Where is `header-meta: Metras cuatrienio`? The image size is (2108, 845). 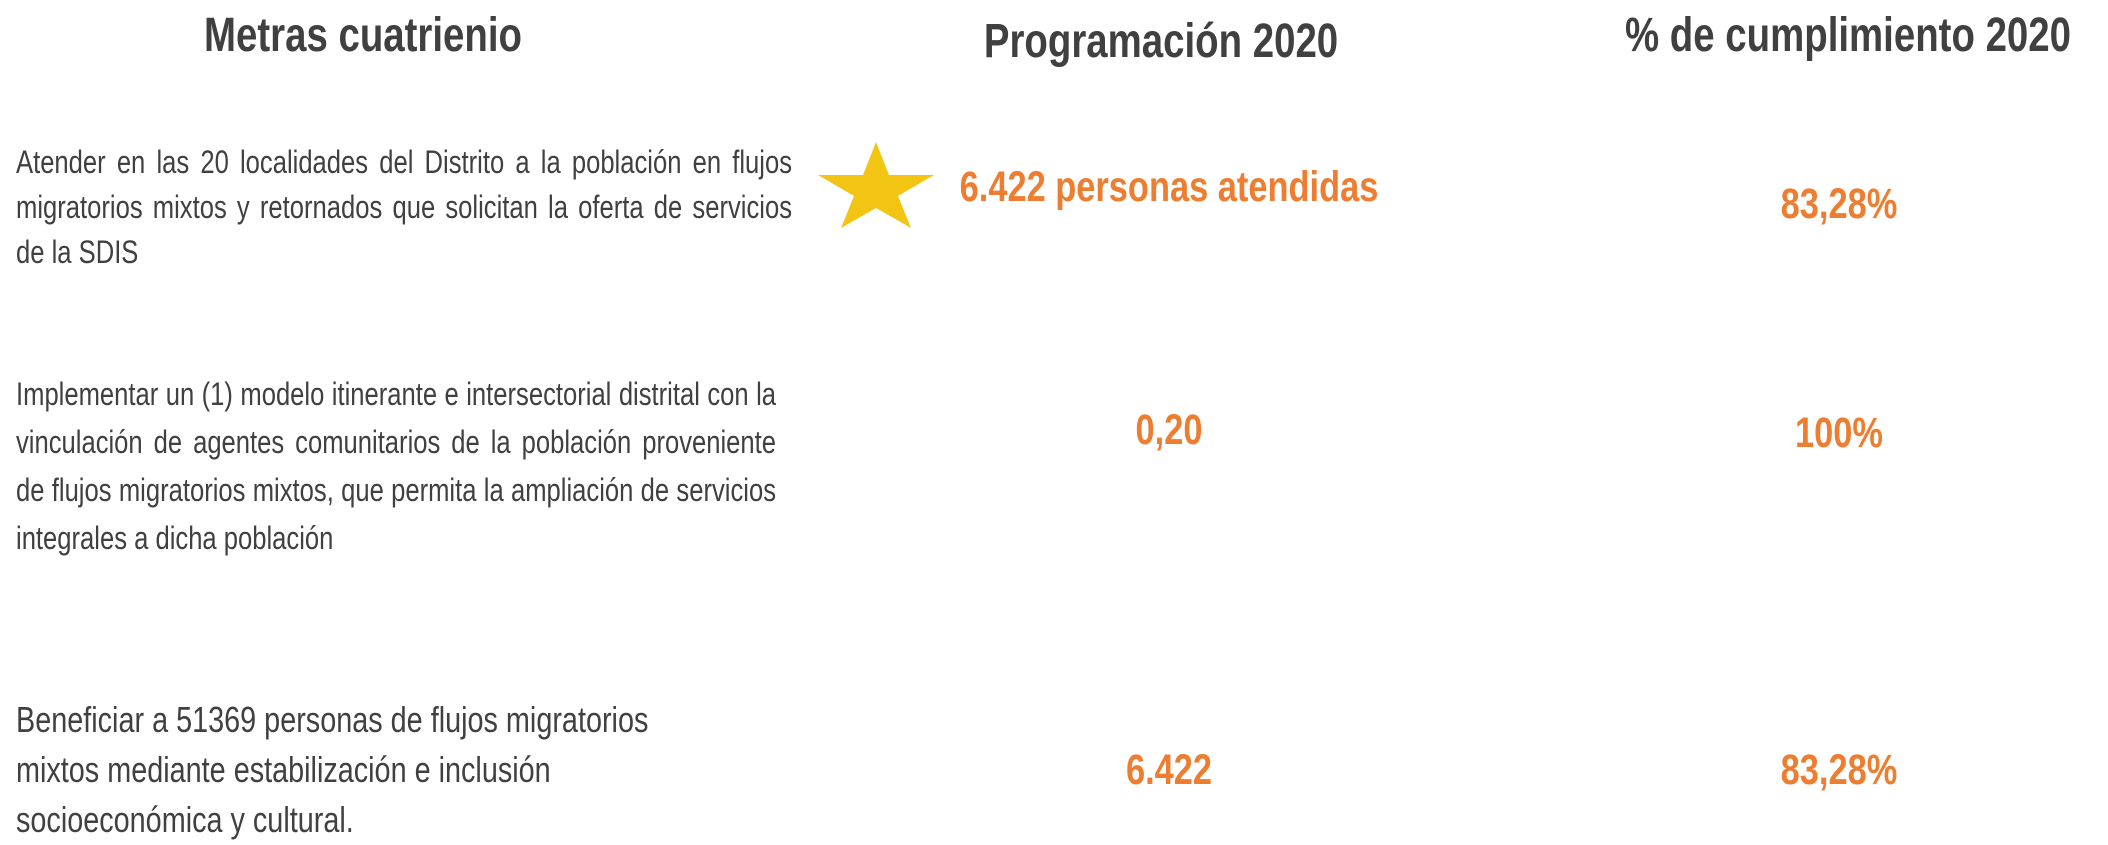
header-meta: Metras cuatrienio is located at coordinates (363, 35).